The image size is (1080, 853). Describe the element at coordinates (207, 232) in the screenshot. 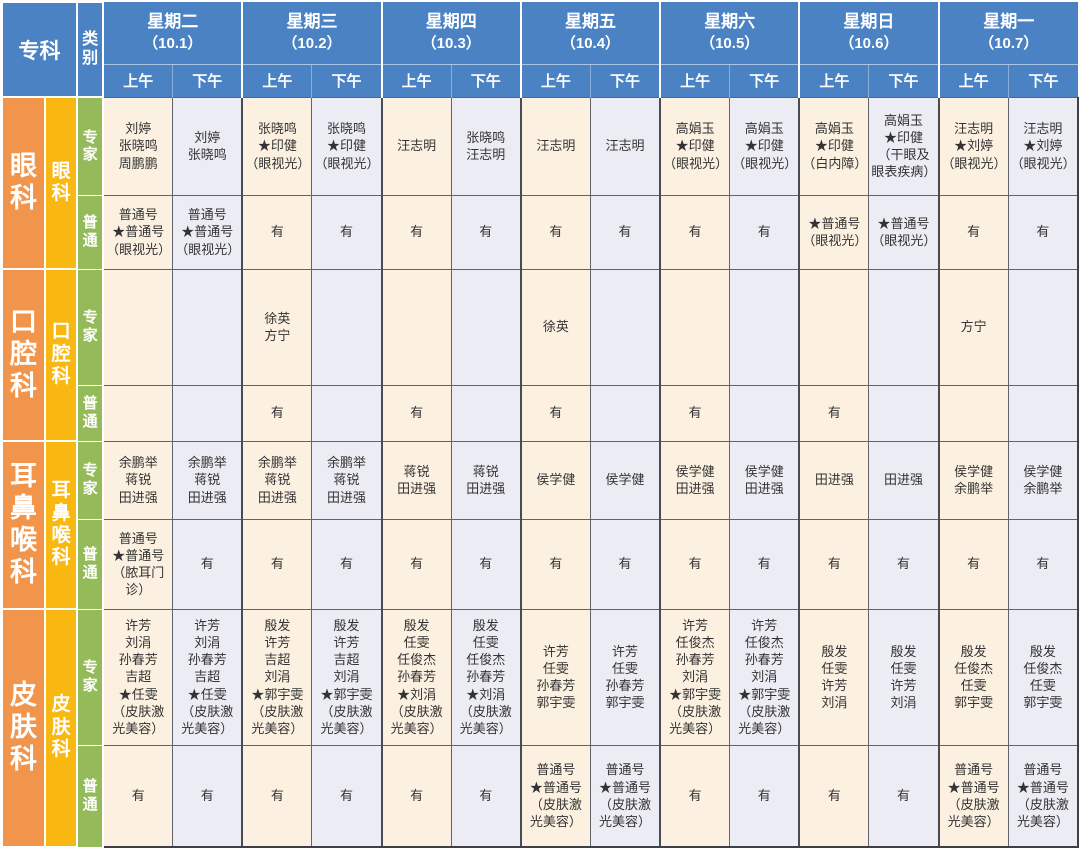

I see `schedule-cell: 普通号 ★普通号 （眼视光）` at that location.